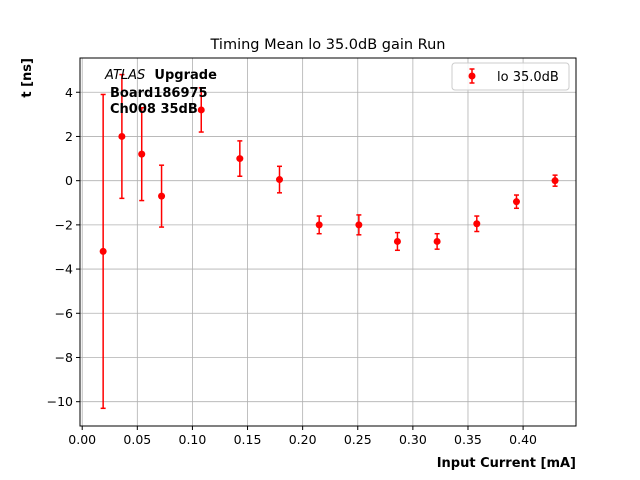  I want to click on x-axis: 0.00 0.05 0.10 0.15 0.20 0.25 0.30 0.35 0.40, so click(302, 436).